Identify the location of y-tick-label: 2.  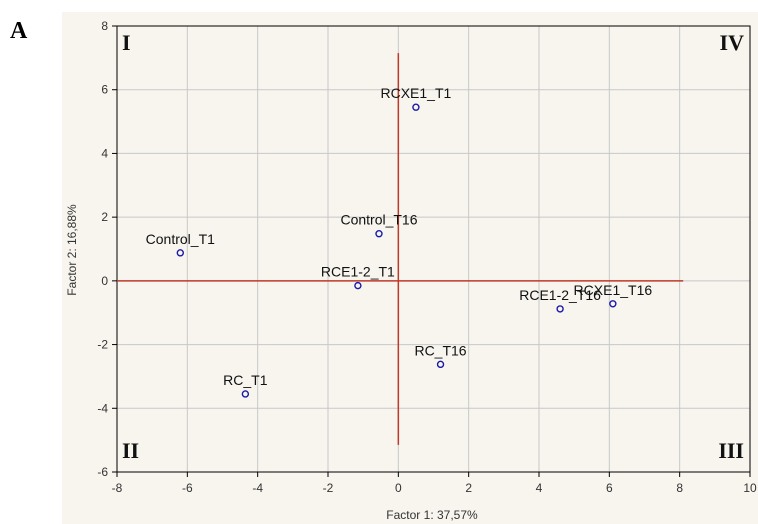
(104, 217).